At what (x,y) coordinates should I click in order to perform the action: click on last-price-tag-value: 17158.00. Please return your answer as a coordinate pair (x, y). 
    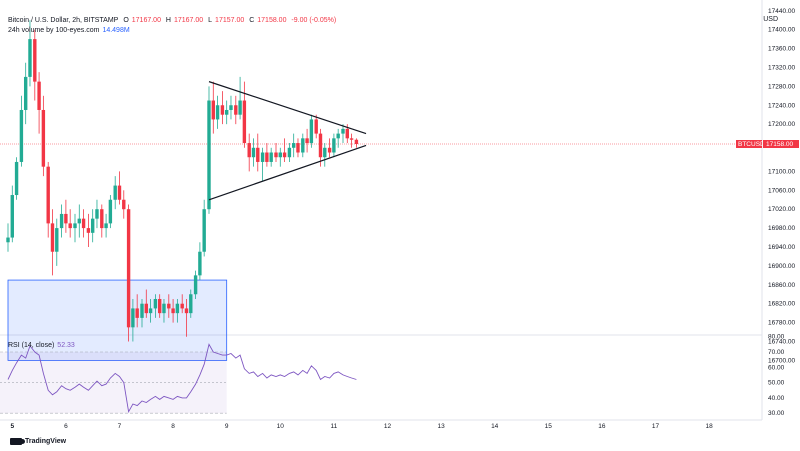
    Looking at the image, I should click on (779, 144).